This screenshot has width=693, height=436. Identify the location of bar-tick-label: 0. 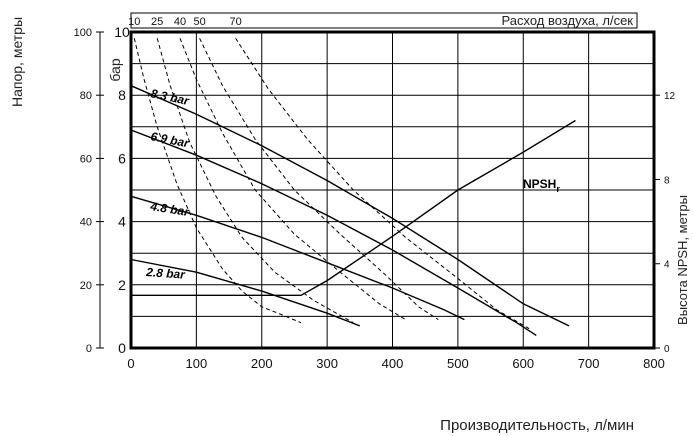
(122, 348).